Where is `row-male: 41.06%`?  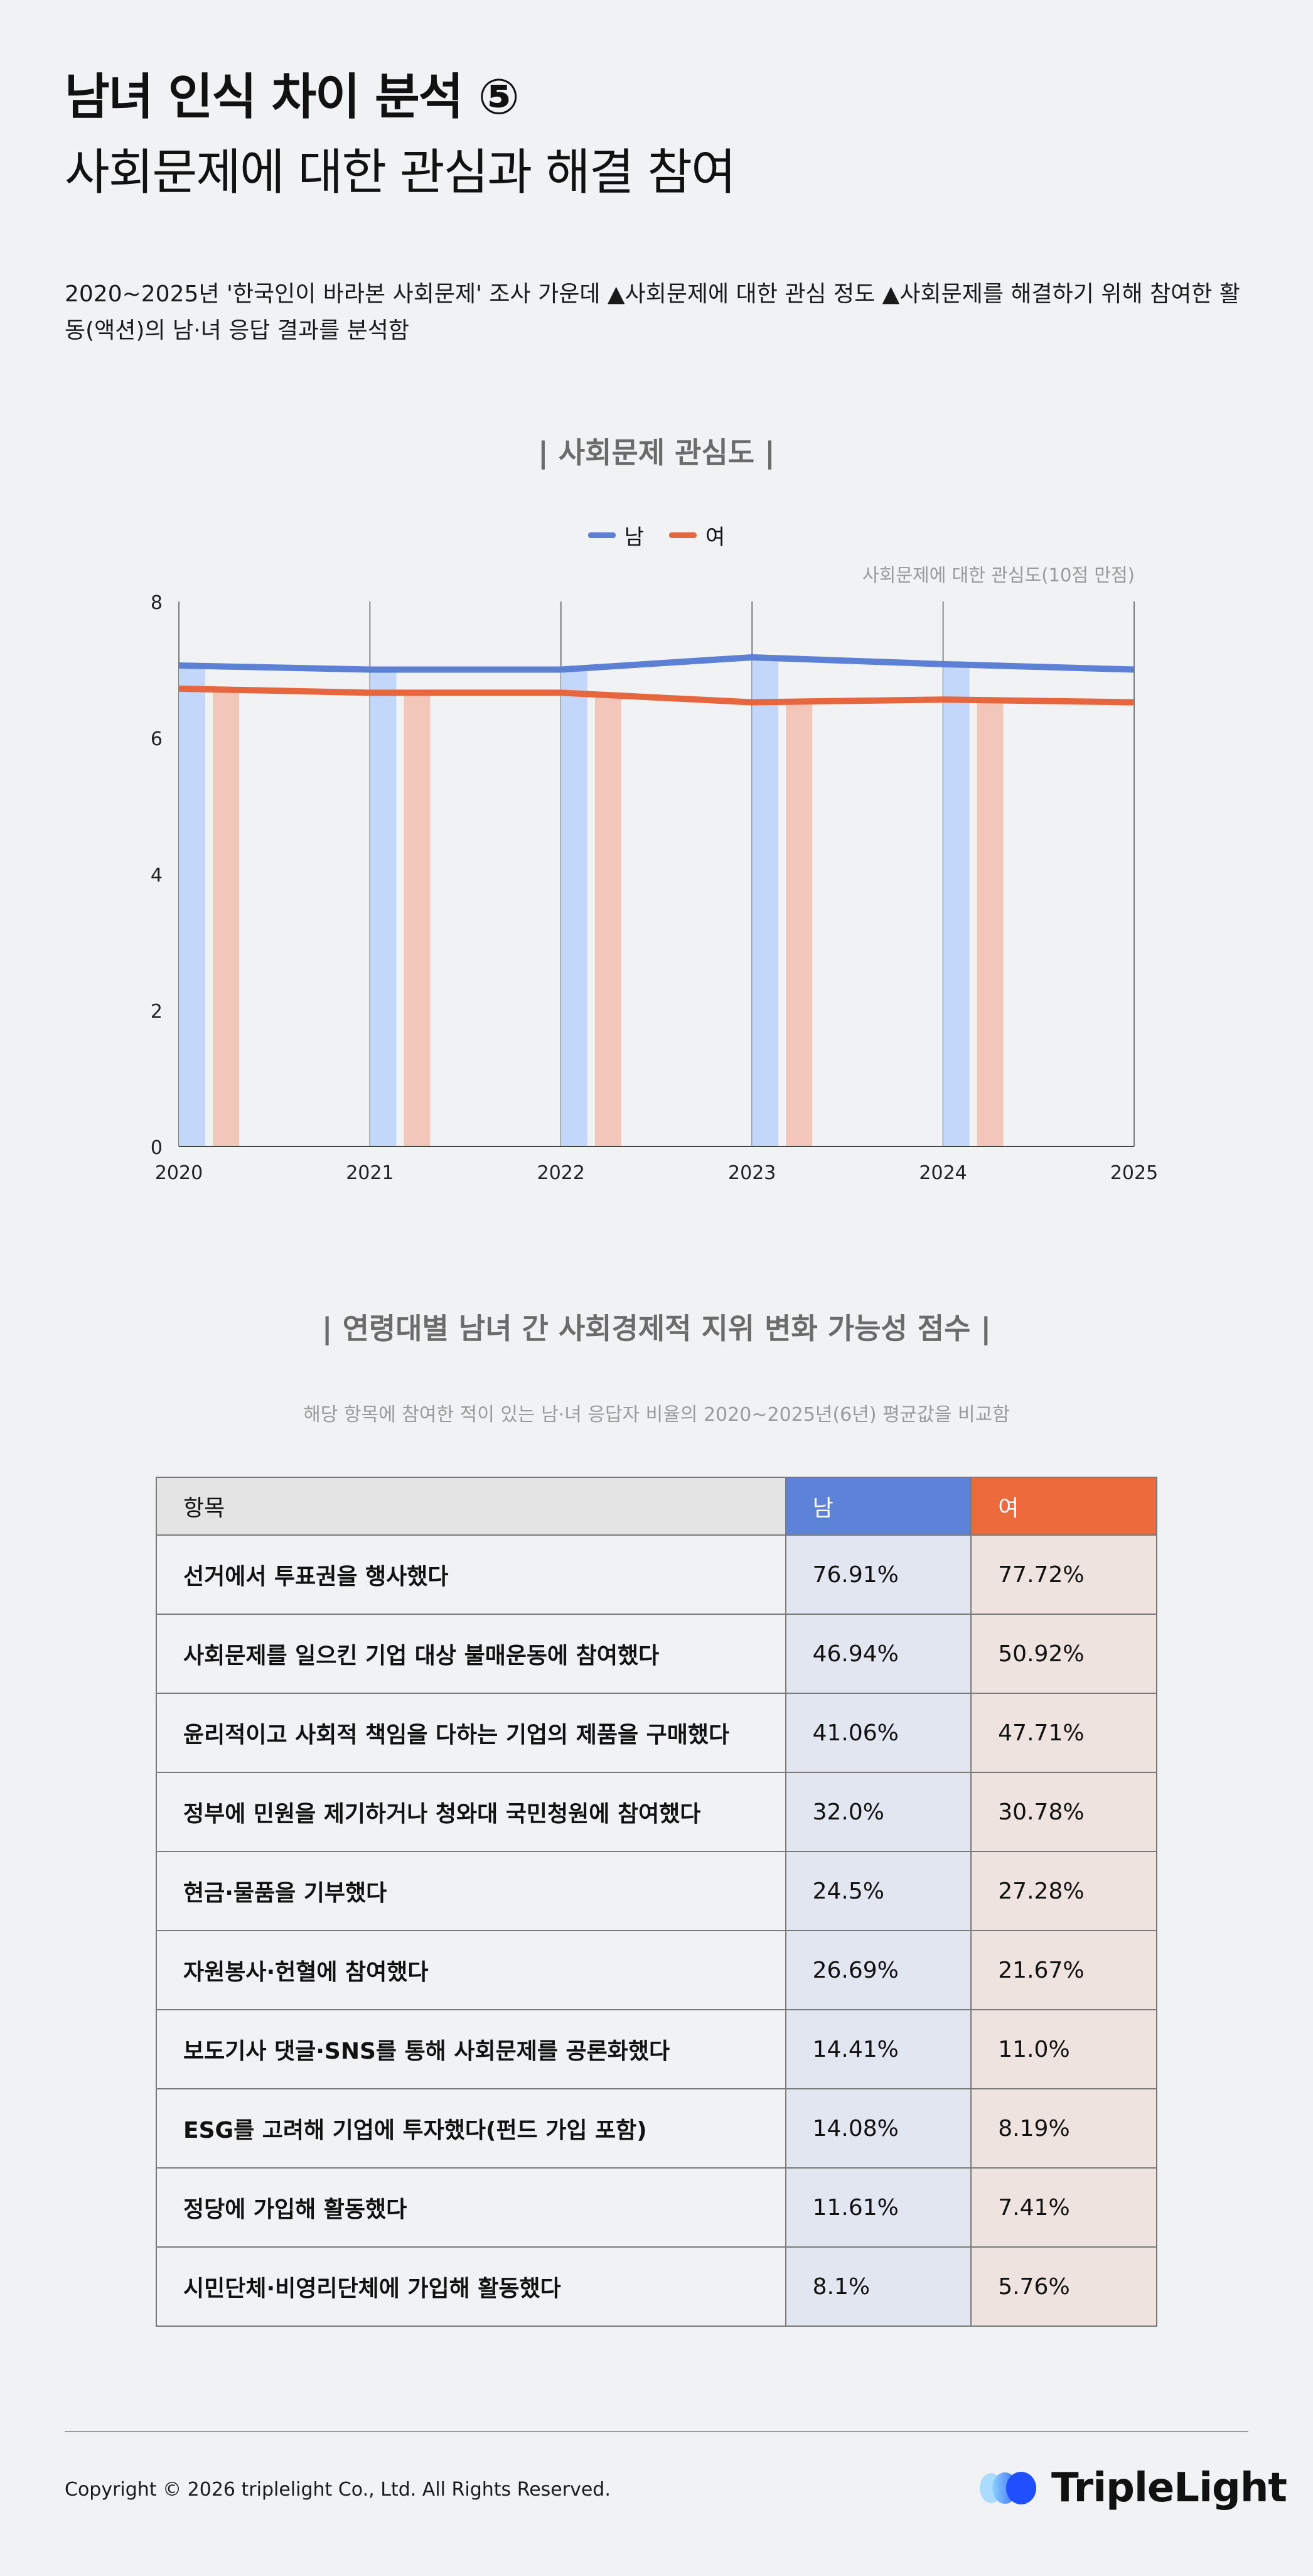
row-male: 41.06% is located at coordinates (878, 1733).